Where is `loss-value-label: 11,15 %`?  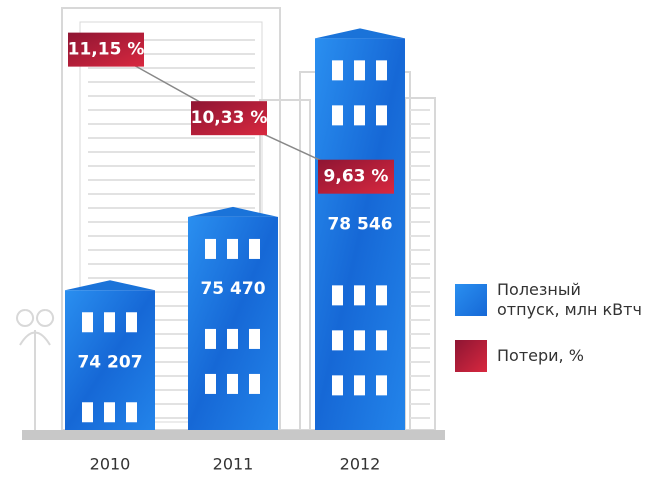
loss-value-label: 11,15 % is located at coordinates (106, 50).